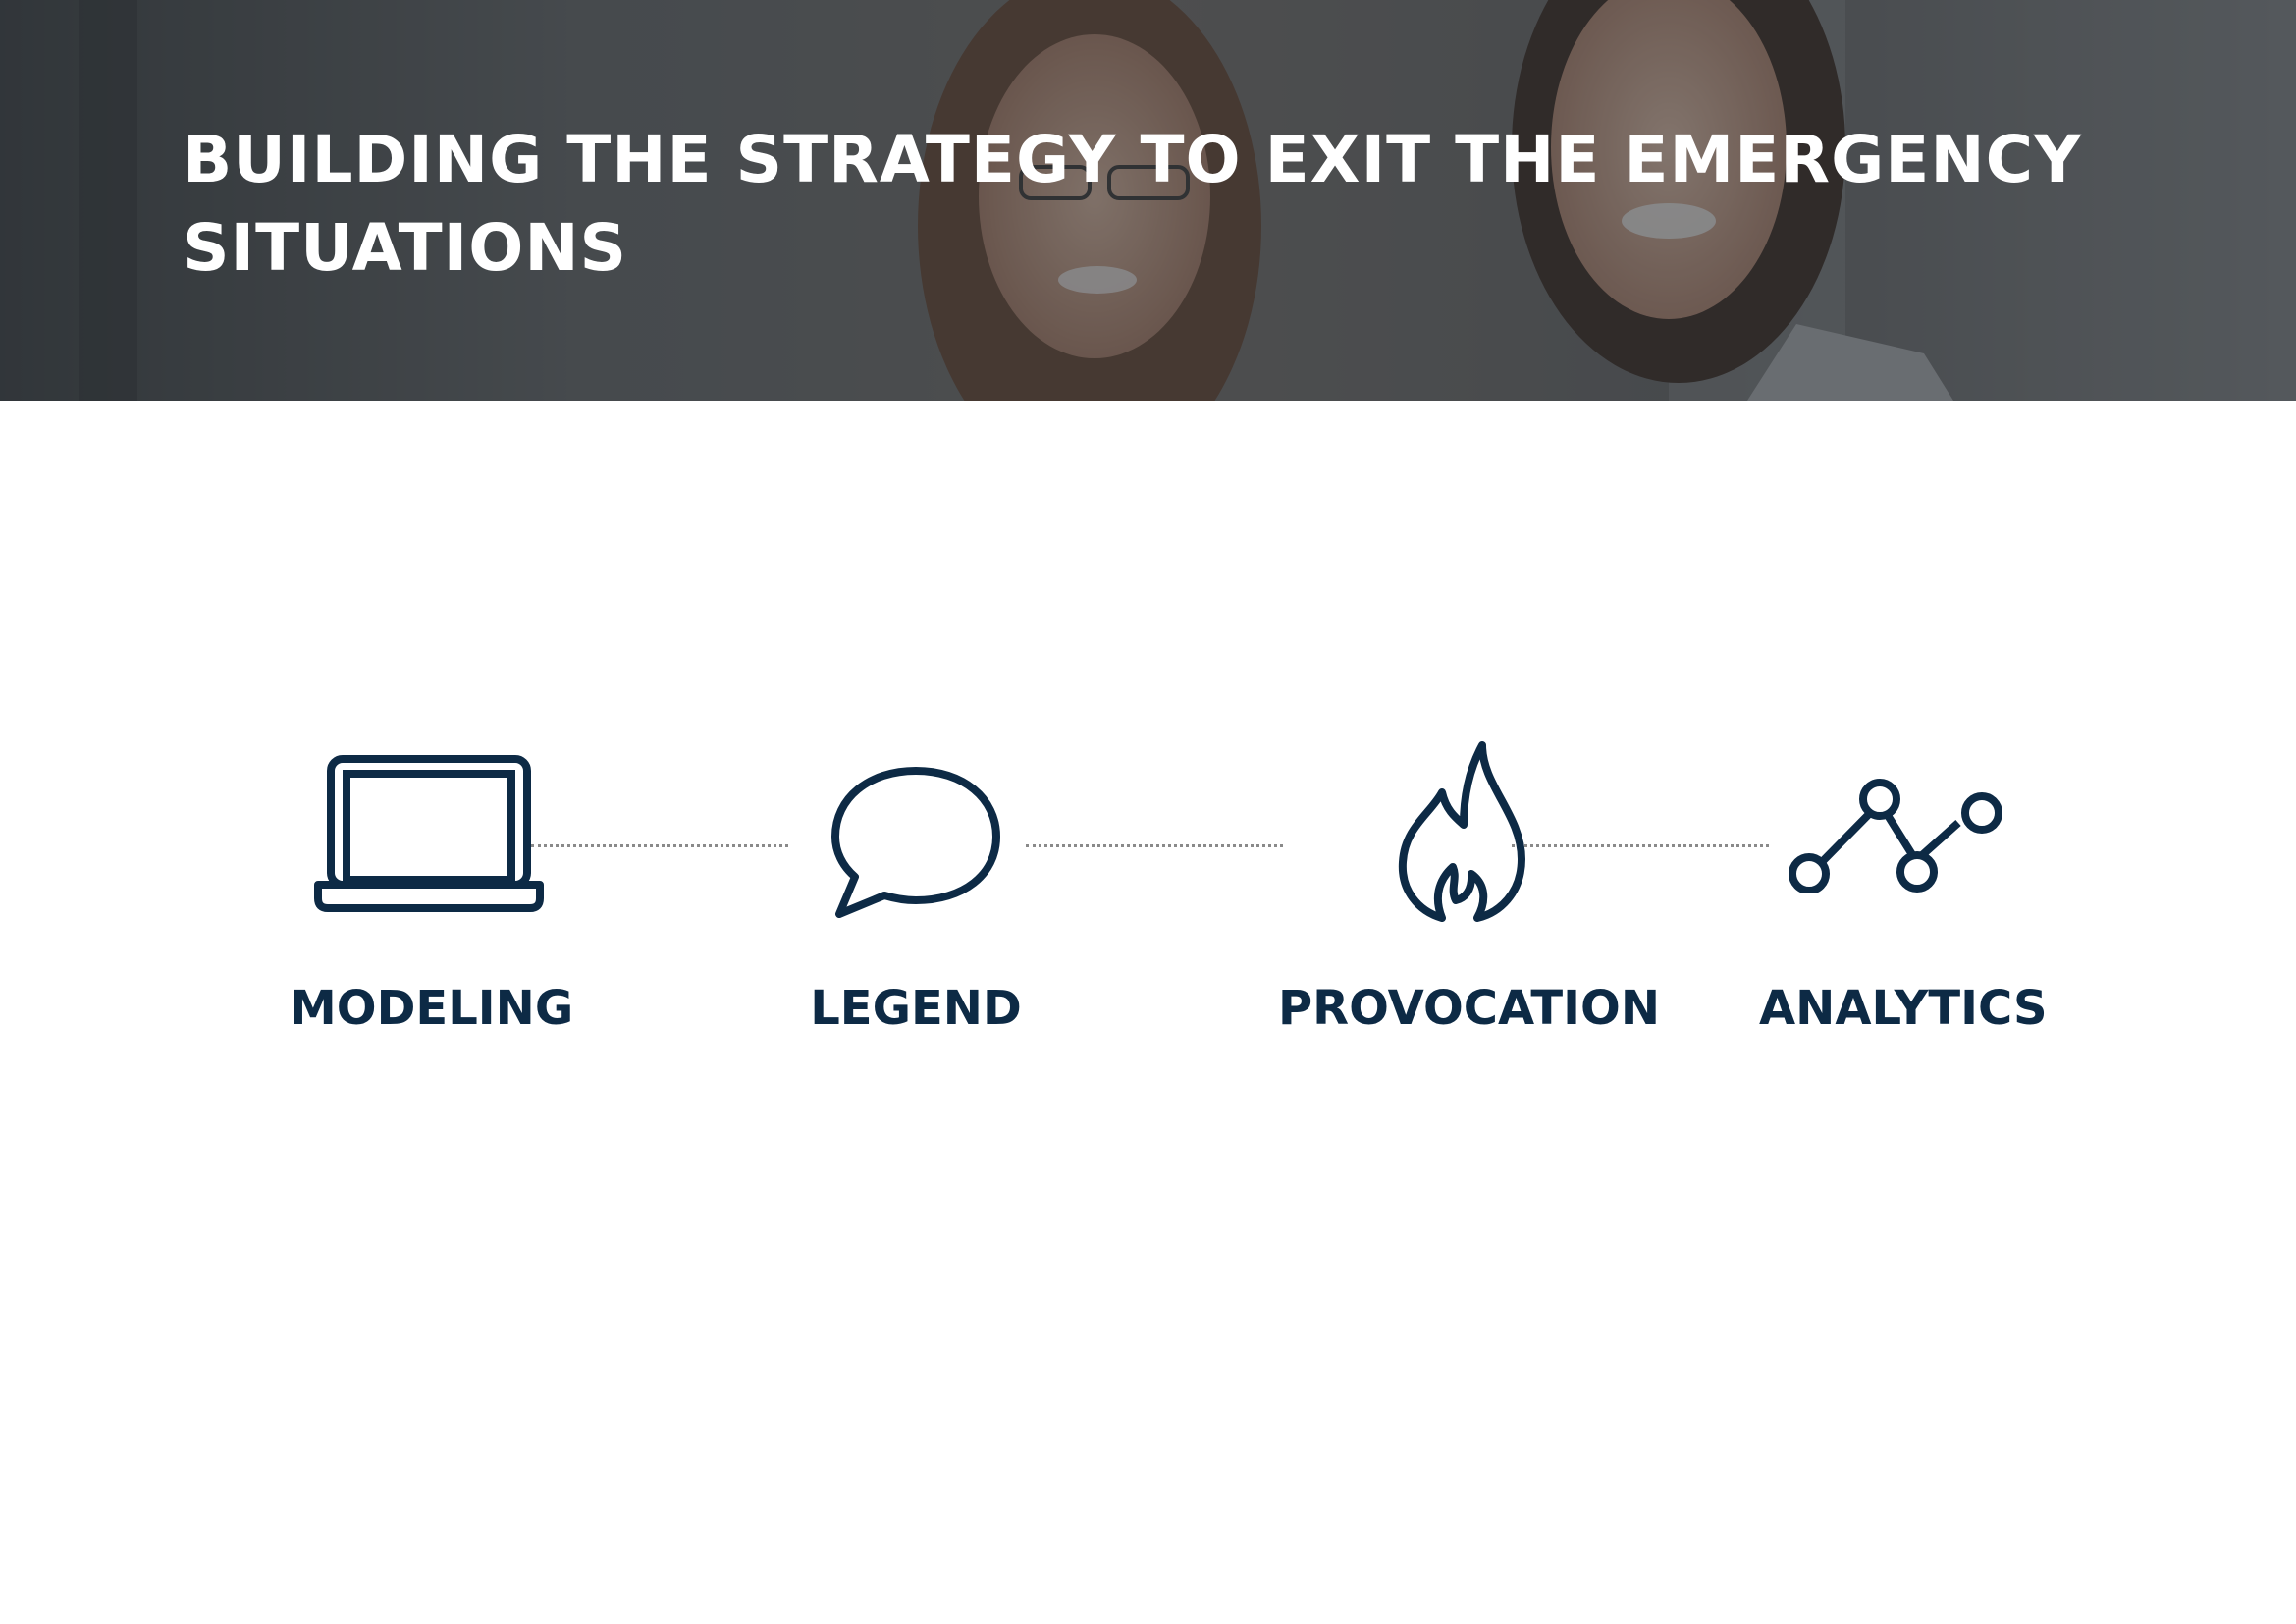  Describe the element at coordinates (405, 248) in the screenshot. I see `title-line-2: SITUATIONS` at that location.